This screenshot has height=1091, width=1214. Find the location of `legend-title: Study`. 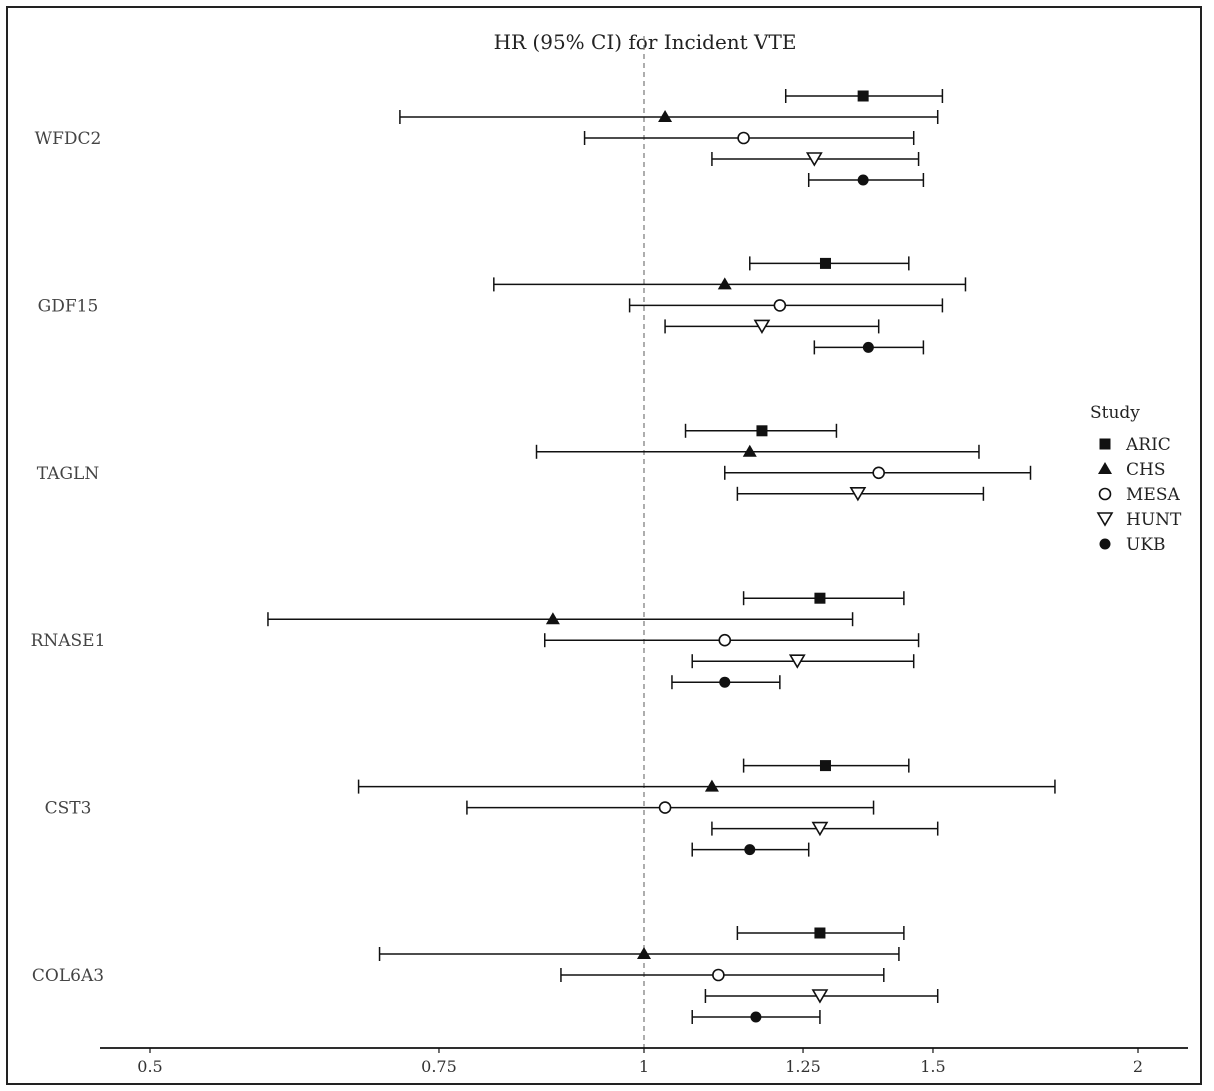

legend-title: Study is located at coordinates (1115, 413).